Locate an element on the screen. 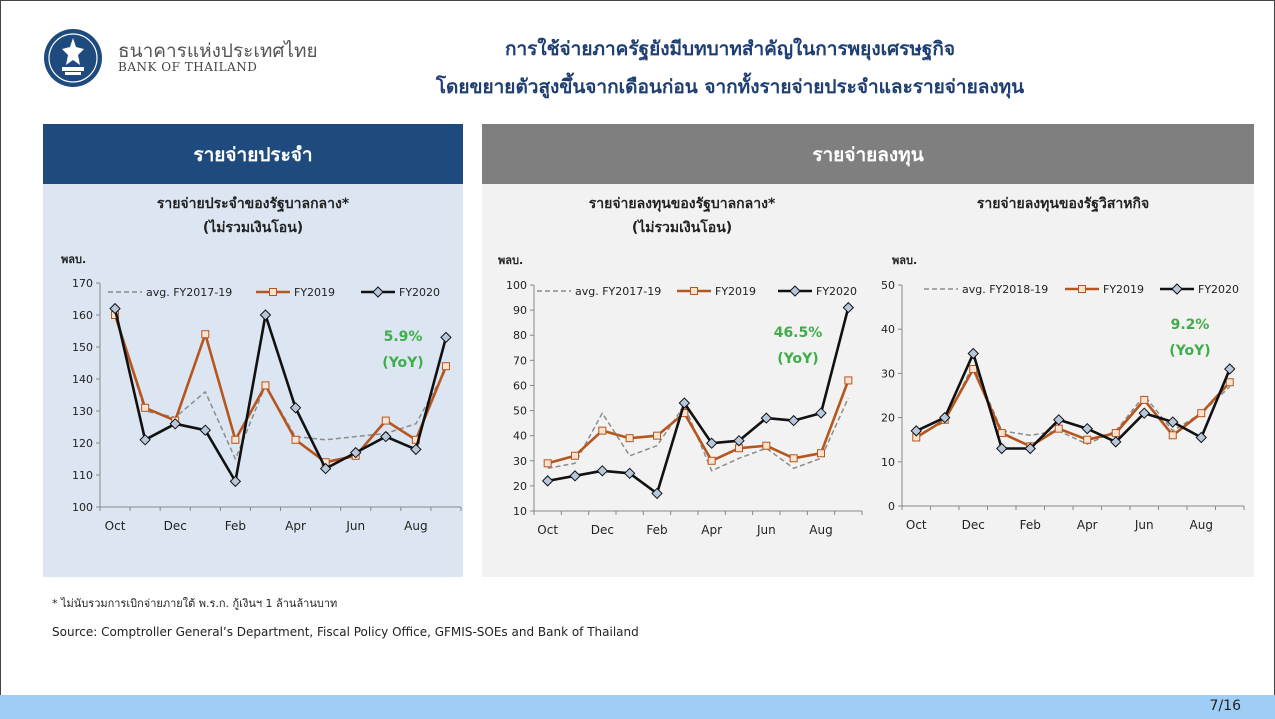 This screenshot has width=1275, height=719. y-tick-label: 90 is located at coordinates (520, 310).